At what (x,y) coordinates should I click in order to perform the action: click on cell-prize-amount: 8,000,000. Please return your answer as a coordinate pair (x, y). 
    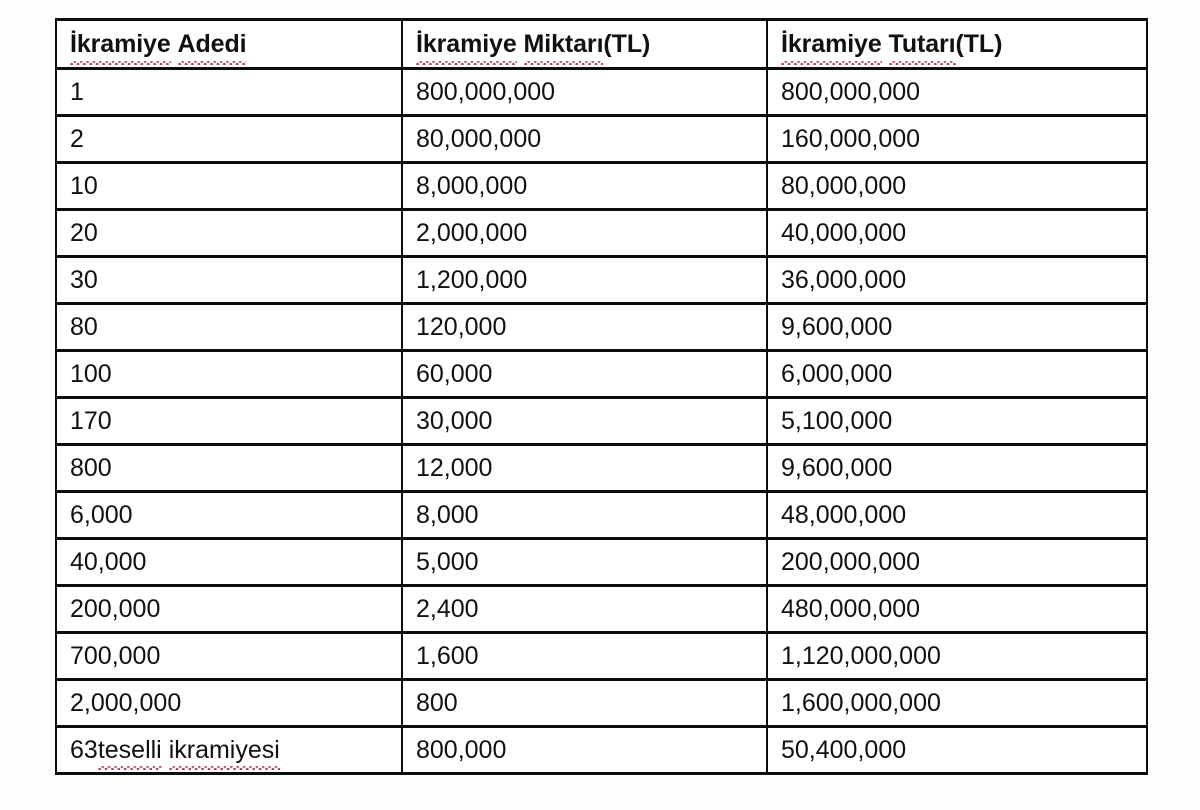
    Looking at the image, I should click on (584, 186).